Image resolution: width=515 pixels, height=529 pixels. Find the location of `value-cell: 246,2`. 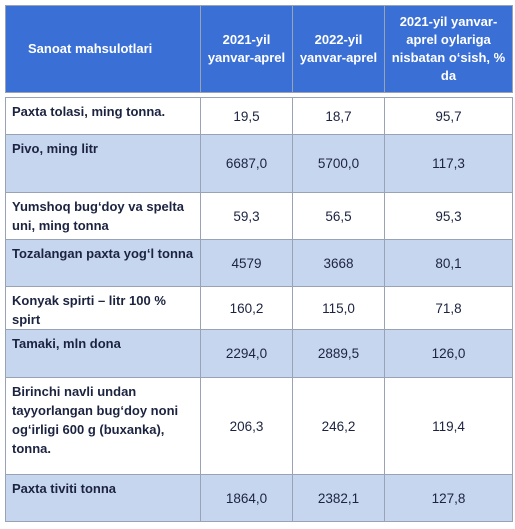

value-cell: 246,2 is located at coordinates (338, 426).